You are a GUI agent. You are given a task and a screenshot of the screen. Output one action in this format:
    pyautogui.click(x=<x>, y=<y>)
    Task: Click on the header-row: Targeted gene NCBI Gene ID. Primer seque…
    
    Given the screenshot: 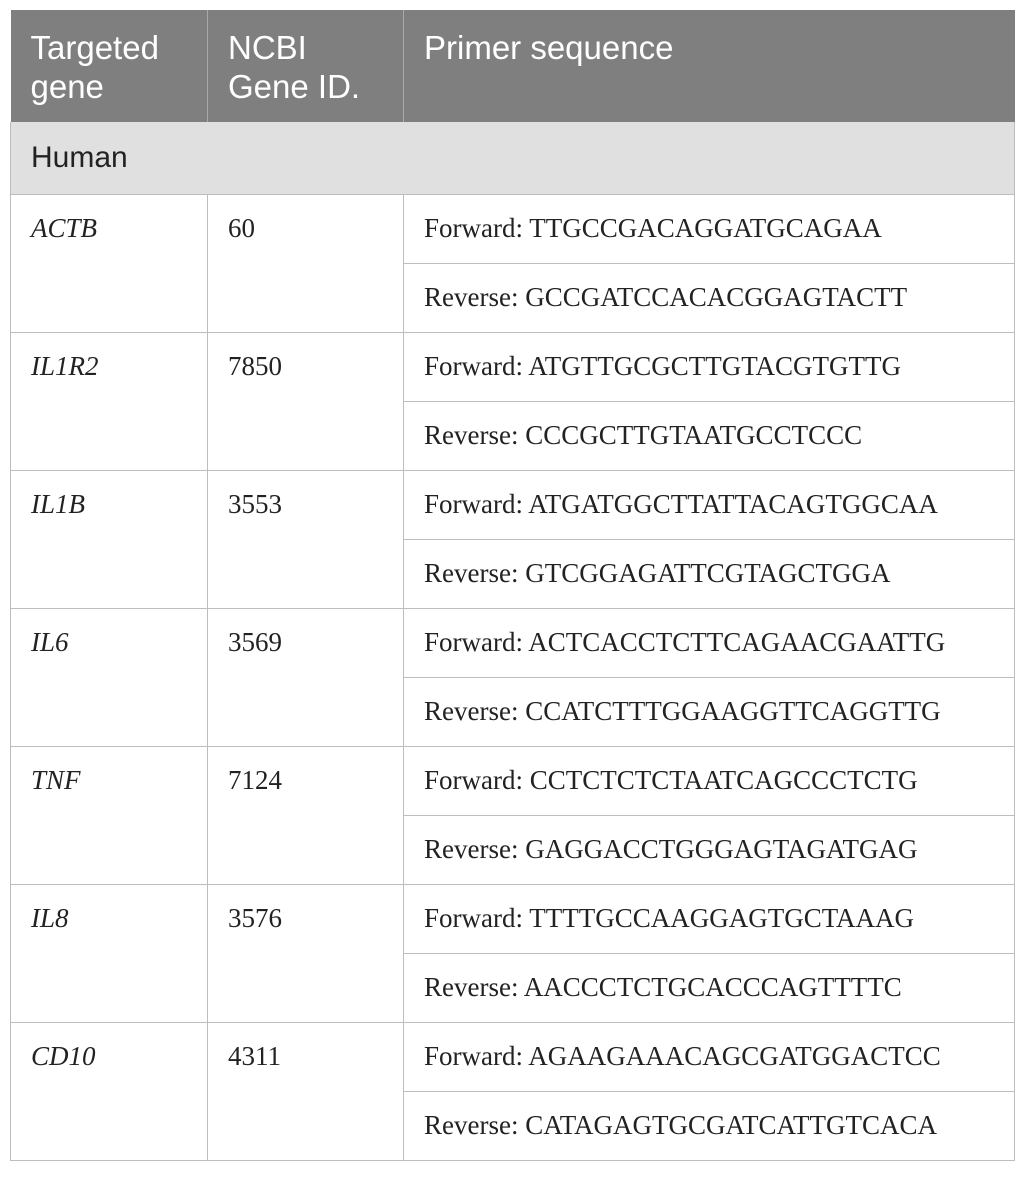 What is the action you would take?
    pyautogui.click(x=512, y=66)
    